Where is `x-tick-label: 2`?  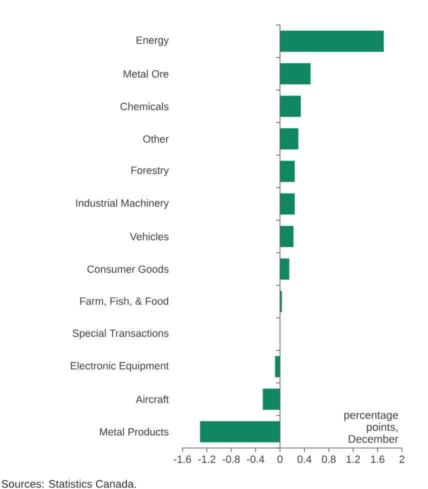
x-tick-label: 2 is located at coordinates (402, 459).